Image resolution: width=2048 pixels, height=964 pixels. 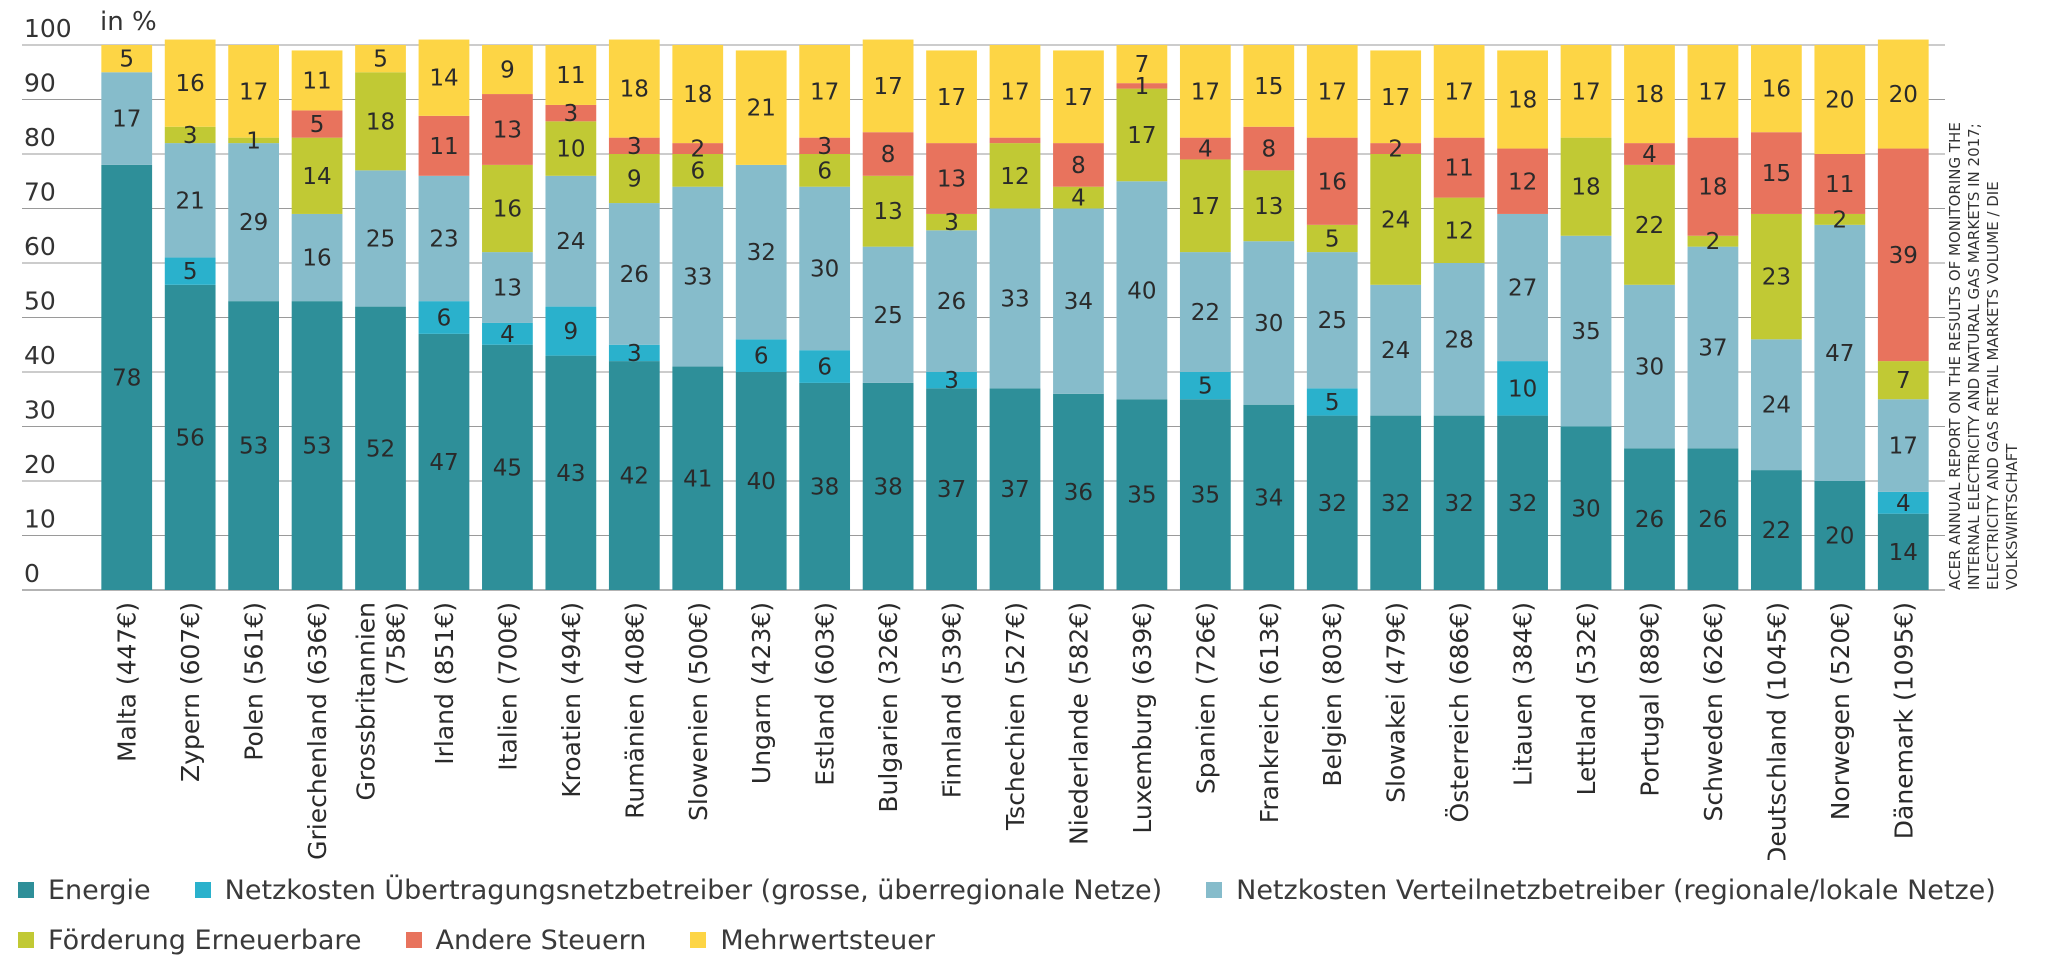 I want to click on data-label: 16, so click(x=507, y=210).